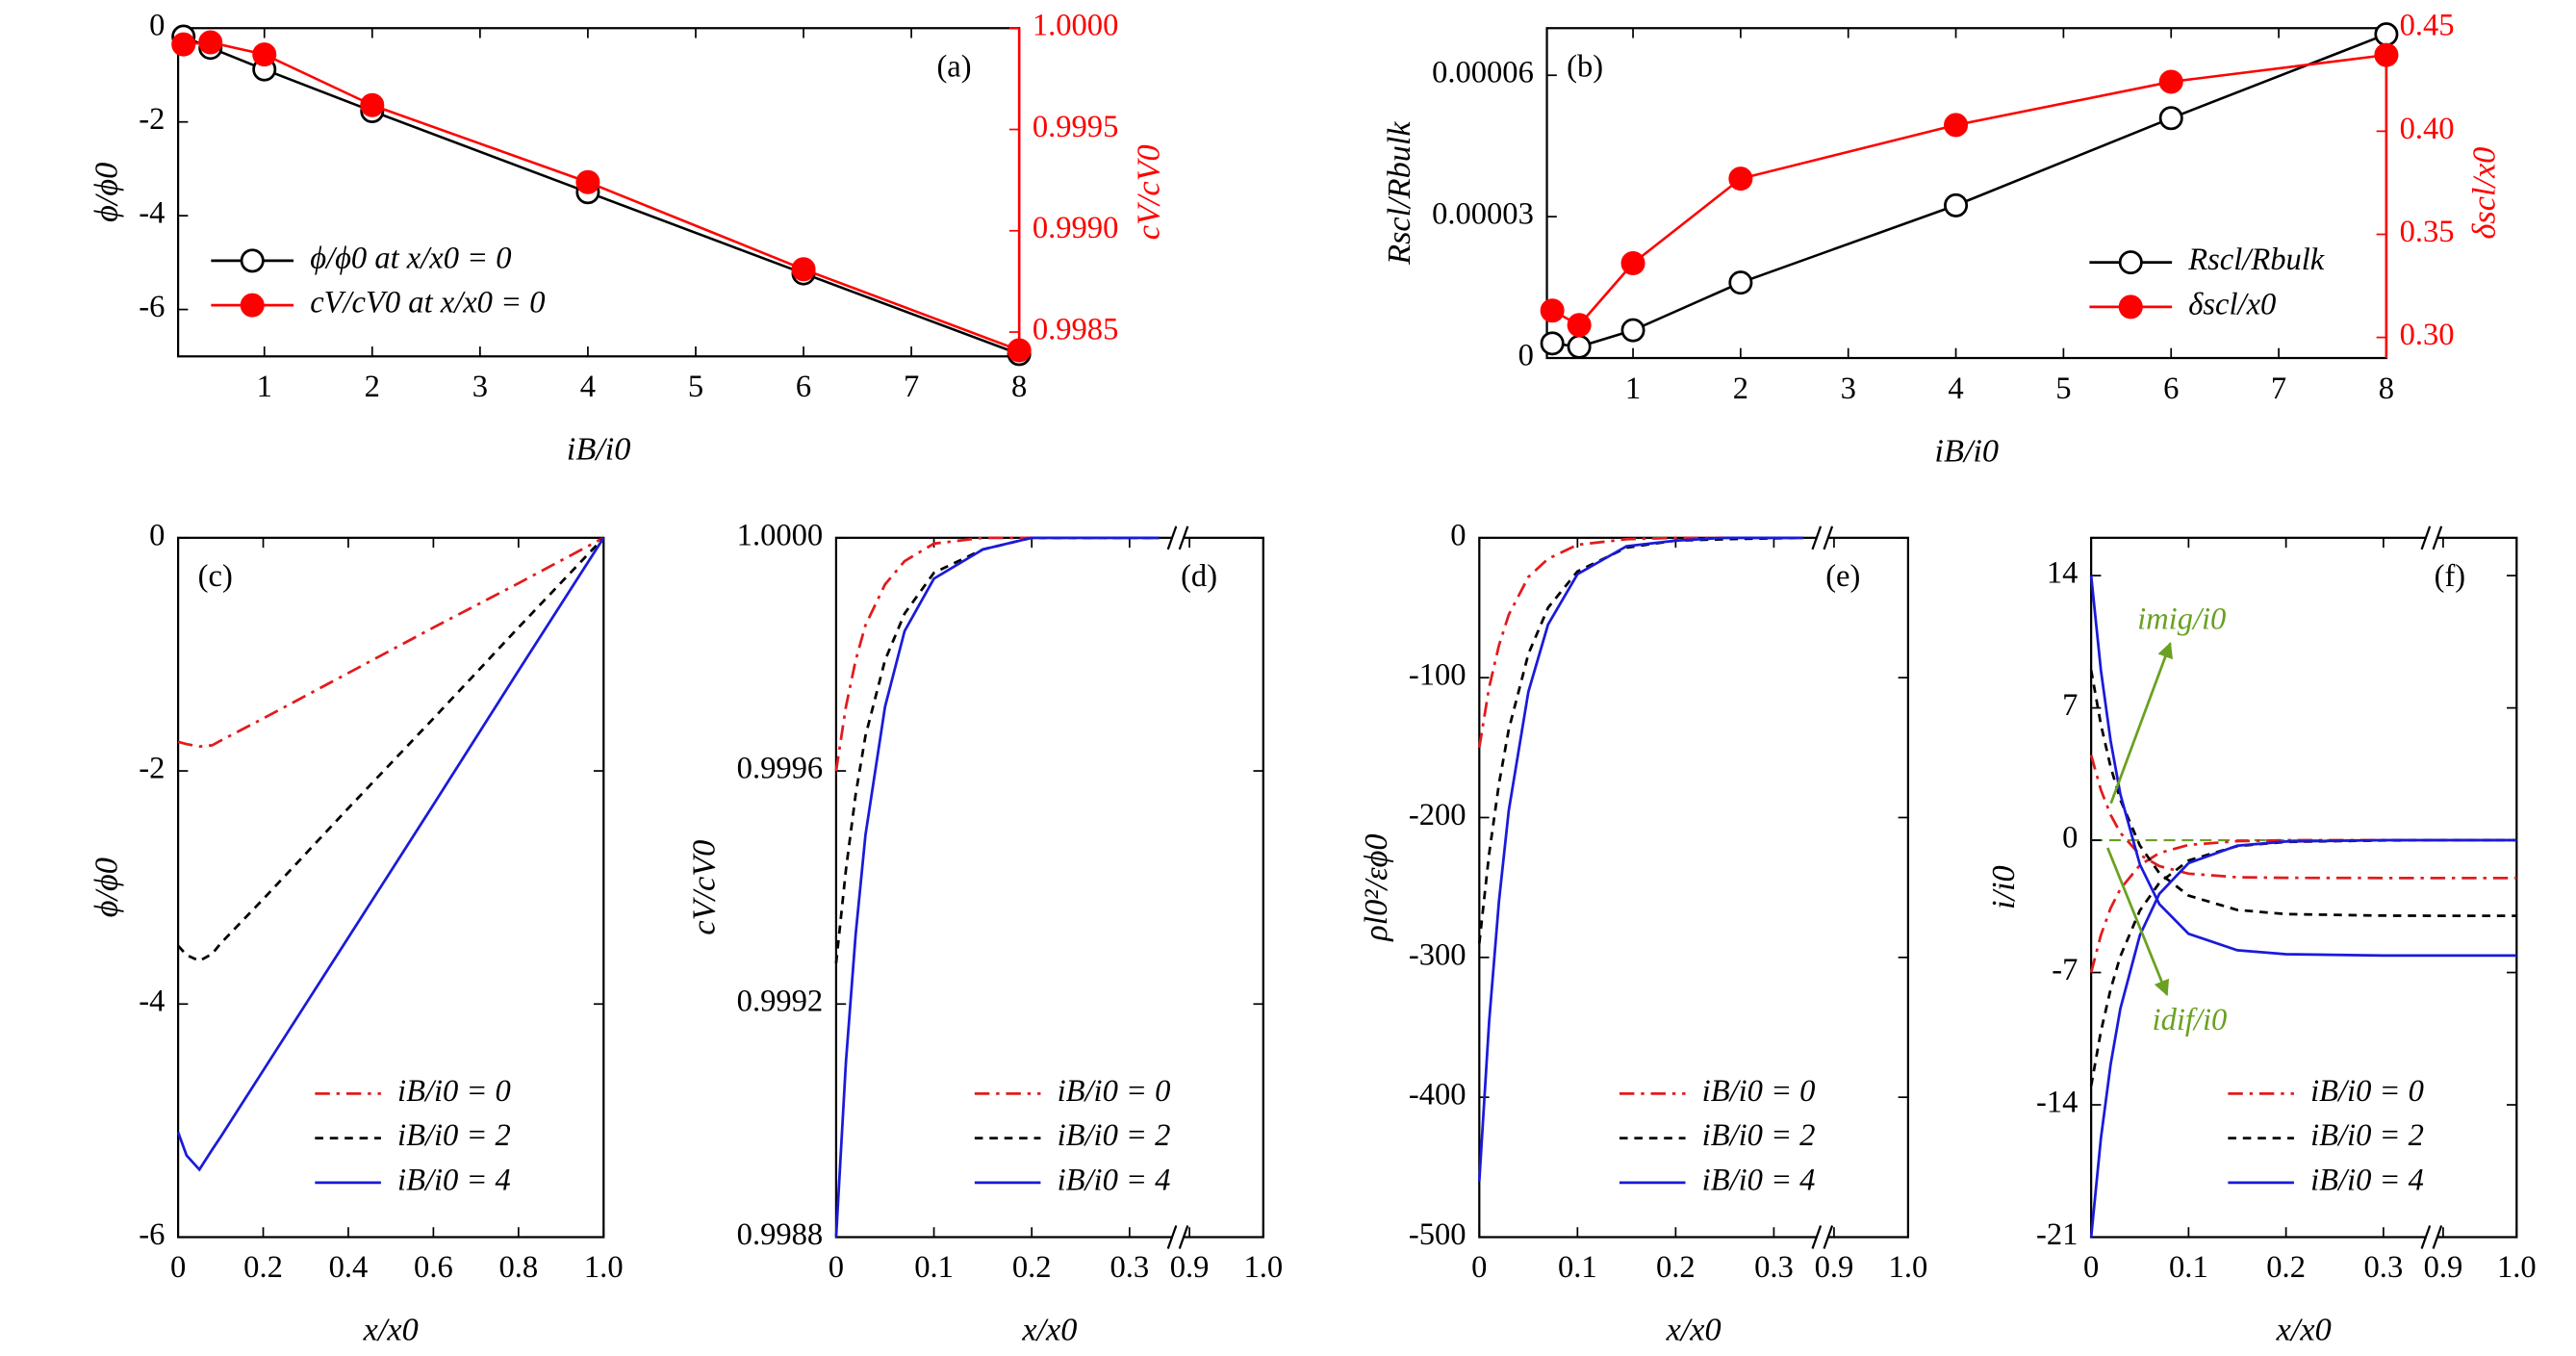 This screenshot has width=2576, height=1356. I want to click on y-tick-label: -500, so click(1438, 1235).